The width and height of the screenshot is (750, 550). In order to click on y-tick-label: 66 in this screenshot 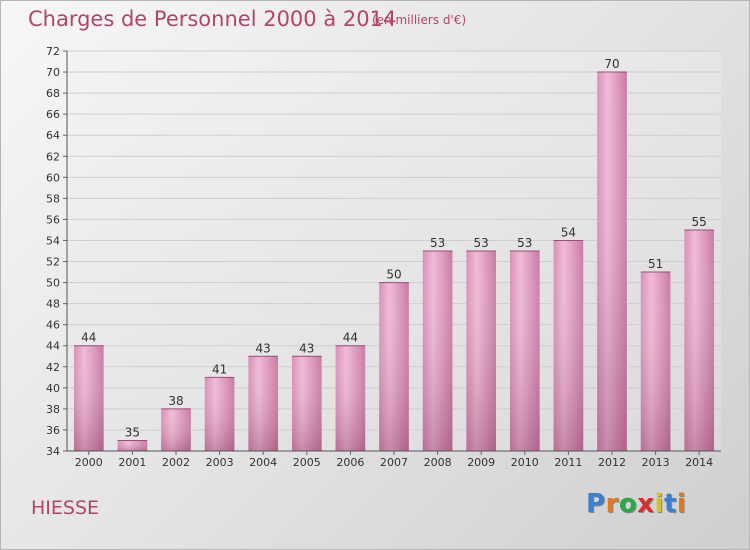, I will do `click(53, 114)`.